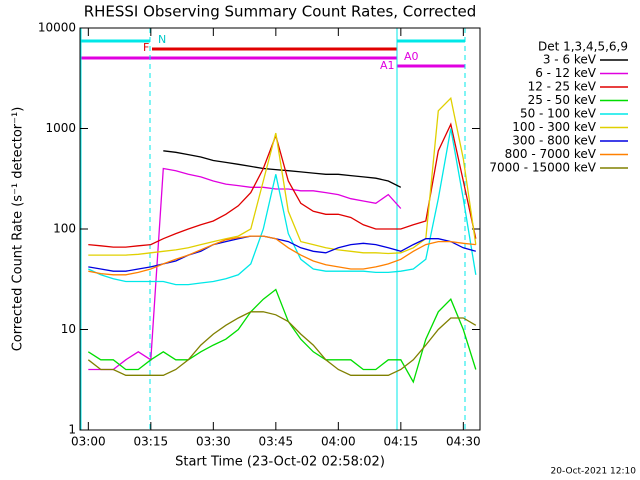 The height and width of the screenshot is (480, 640). I want to click on y-tick-label: 100, so click(64, 229).